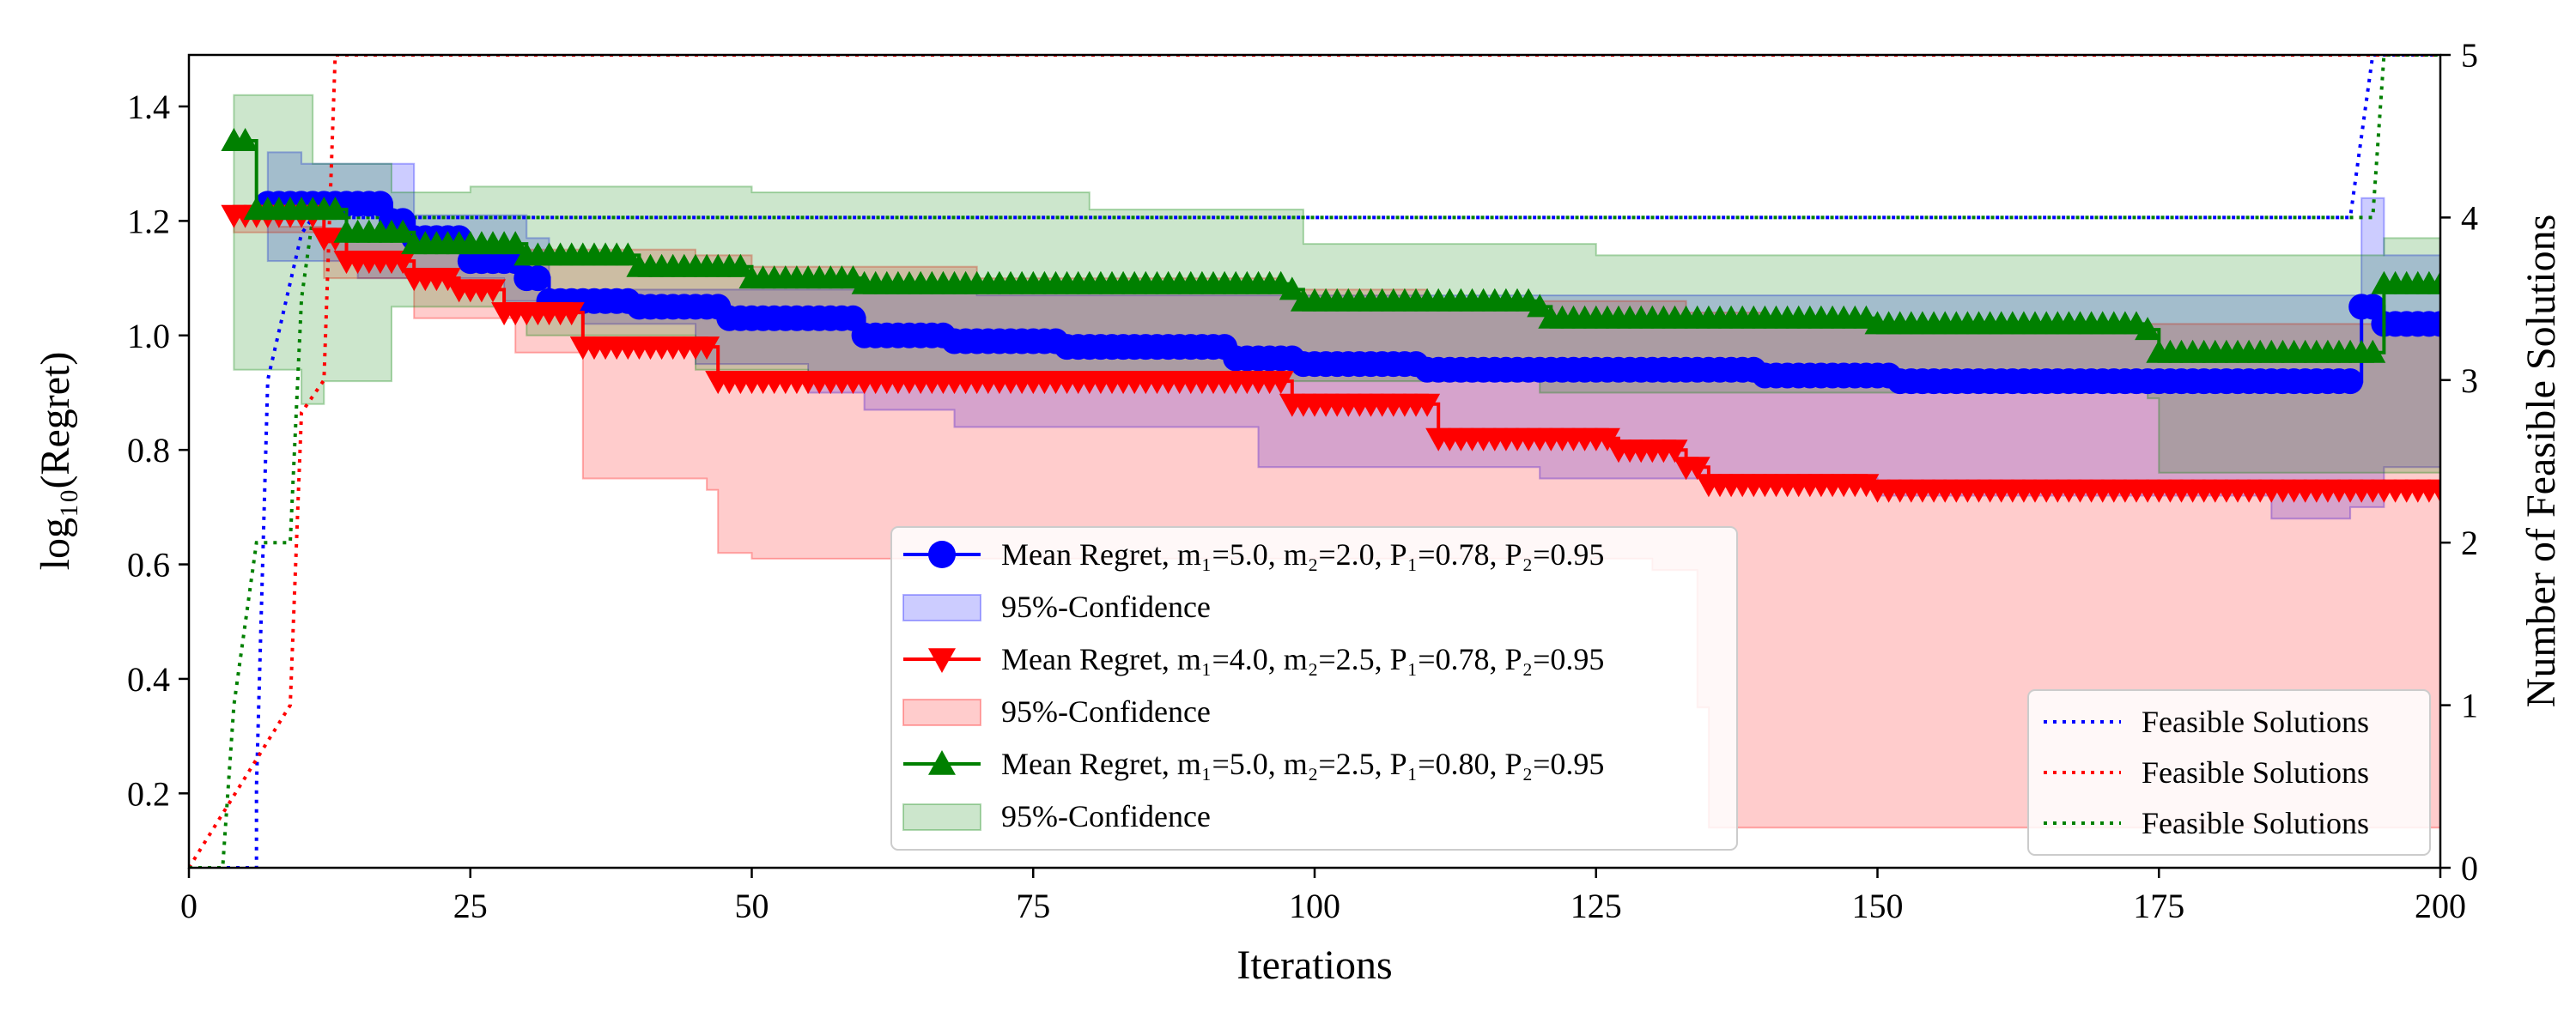 The height and width of the screenshot is (1030, 2576). I want to click on legend-patch-blue, so click(941, 607).